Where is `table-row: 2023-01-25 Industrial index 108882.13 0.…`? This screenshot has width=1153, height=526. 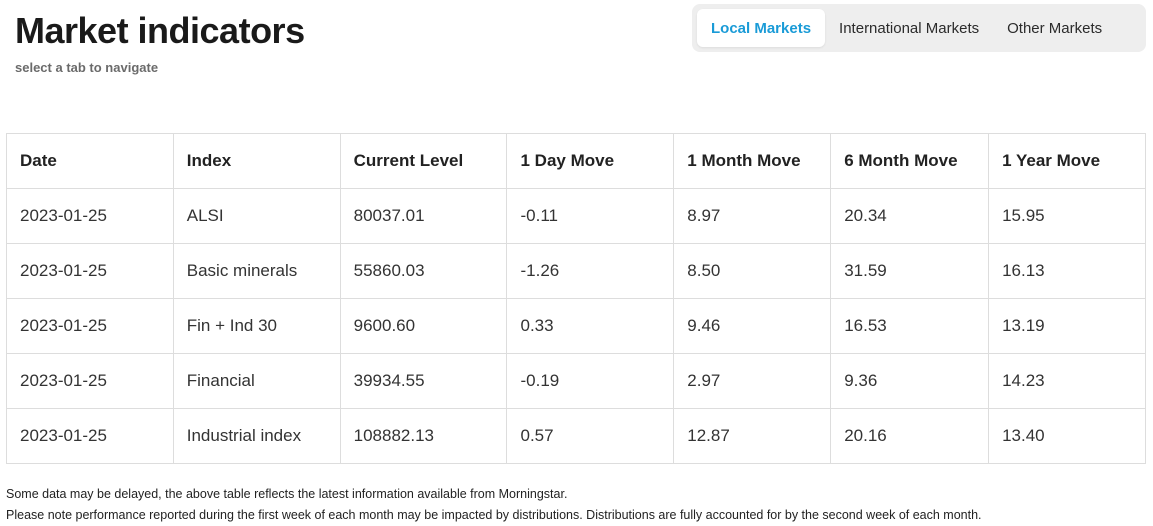
table-row: 2023-01-25 Industrial index 108882.13 0.… is located at coordinates (576, 436).